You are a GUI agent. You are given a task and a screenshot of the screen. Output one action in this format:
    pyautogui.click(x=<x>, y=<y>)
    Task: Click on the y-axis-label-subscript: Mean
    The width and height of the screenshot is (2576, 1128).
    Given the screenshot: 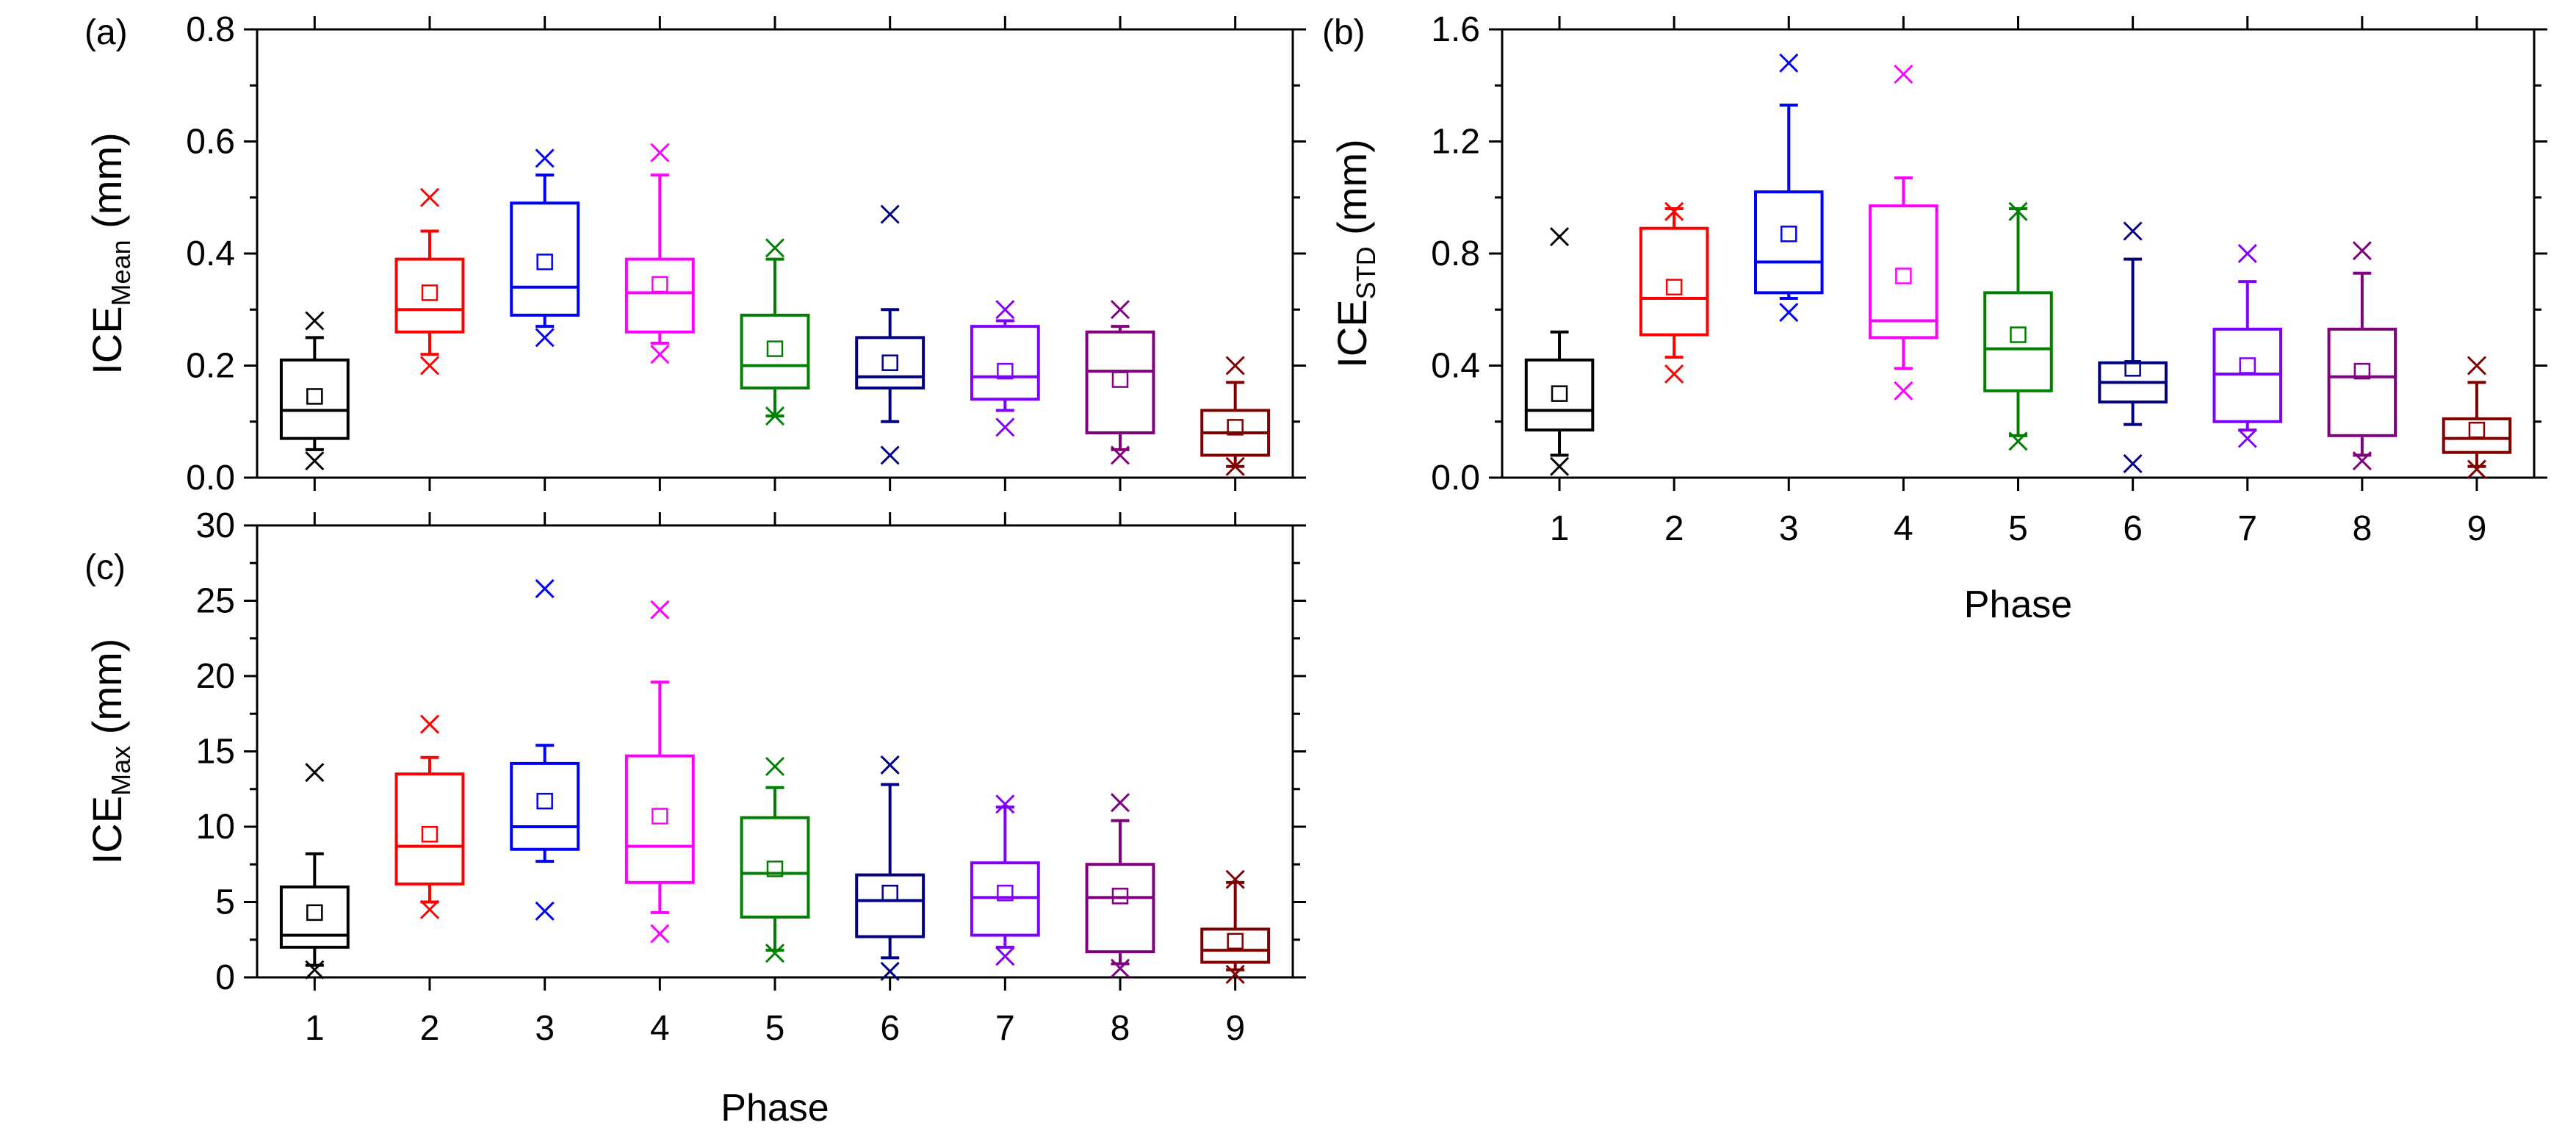 What is the action you would take?
    pyautogui.click(x=121, y=273)
    